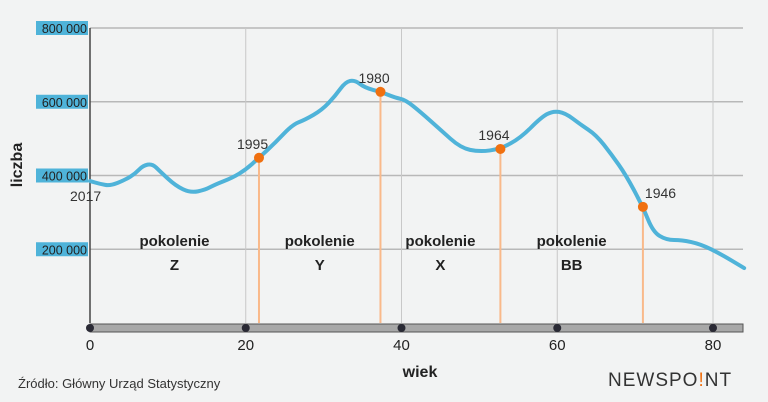  Describe the element at coordinates (420, 372) in the screenshot. I see `x-axis-label: wiek` at that location.